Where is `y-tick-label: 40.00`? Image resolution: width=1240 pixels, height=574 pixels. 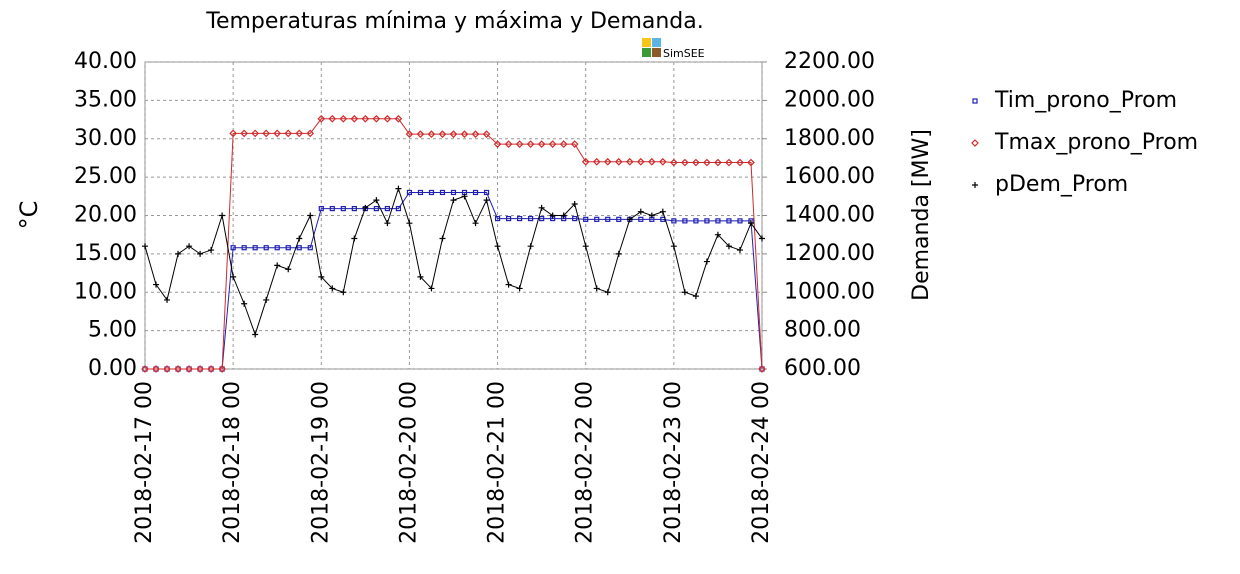
y-tick-label: 40.00 is located at coordinates (105, 61).